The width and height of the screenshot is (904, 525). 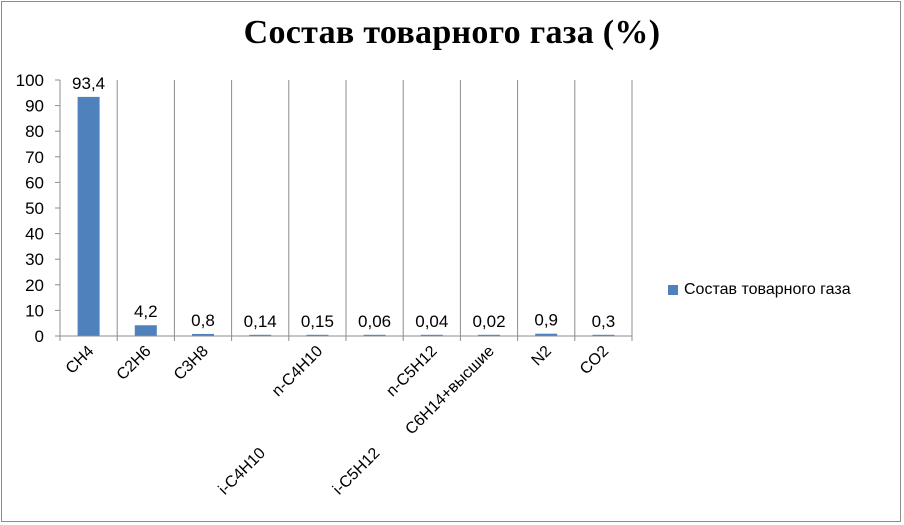 What do you see at coordinates (34, 234) in the screenshot?
I see `y-tick-label: 40` at bounding box center [34, 234].